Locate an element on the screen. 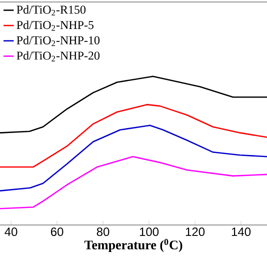 This screenshot has height=267, width=267. x-tick-label: 140 is located at coordinates (241, 232).